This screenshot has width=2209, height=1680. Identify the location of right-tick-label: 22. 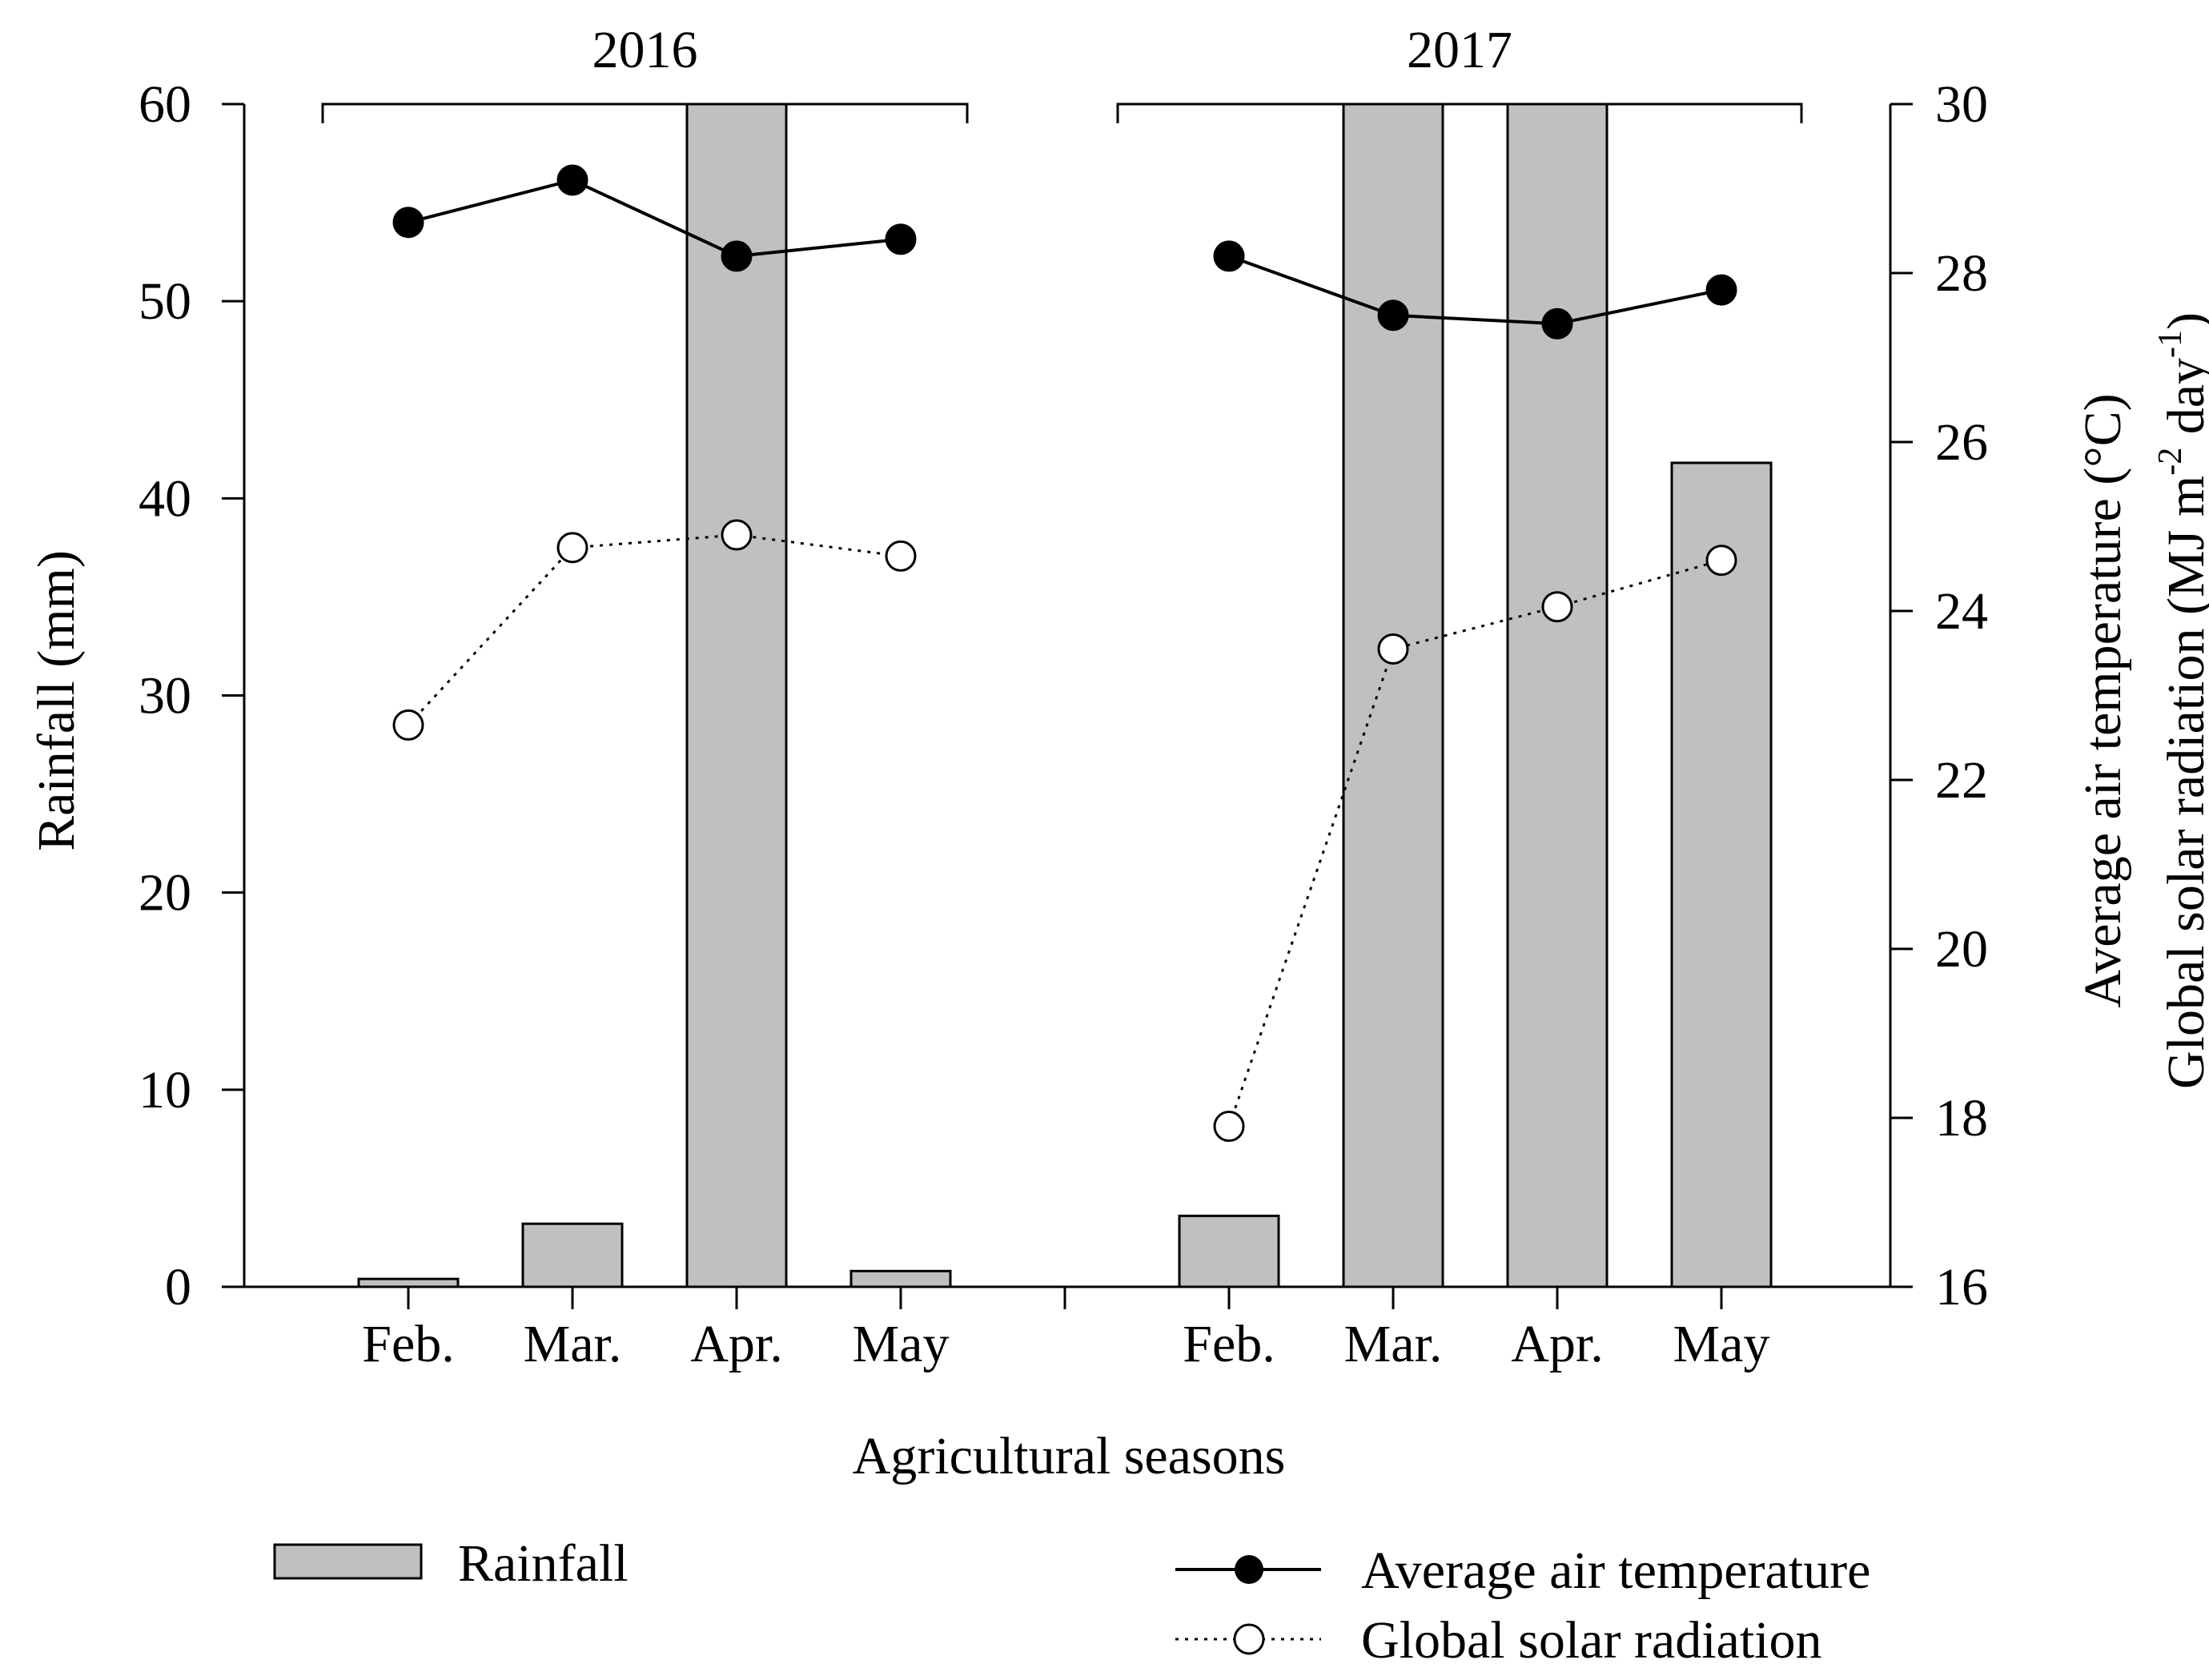
(1961, 780).